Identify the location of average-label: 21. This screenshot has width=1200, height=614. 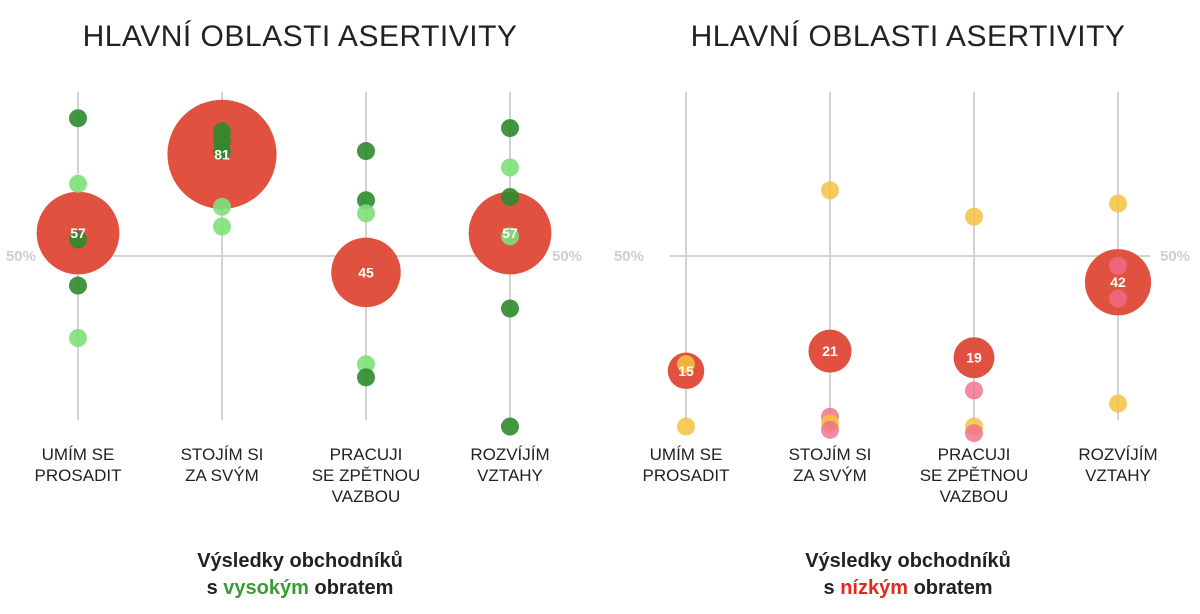
(830, 351).